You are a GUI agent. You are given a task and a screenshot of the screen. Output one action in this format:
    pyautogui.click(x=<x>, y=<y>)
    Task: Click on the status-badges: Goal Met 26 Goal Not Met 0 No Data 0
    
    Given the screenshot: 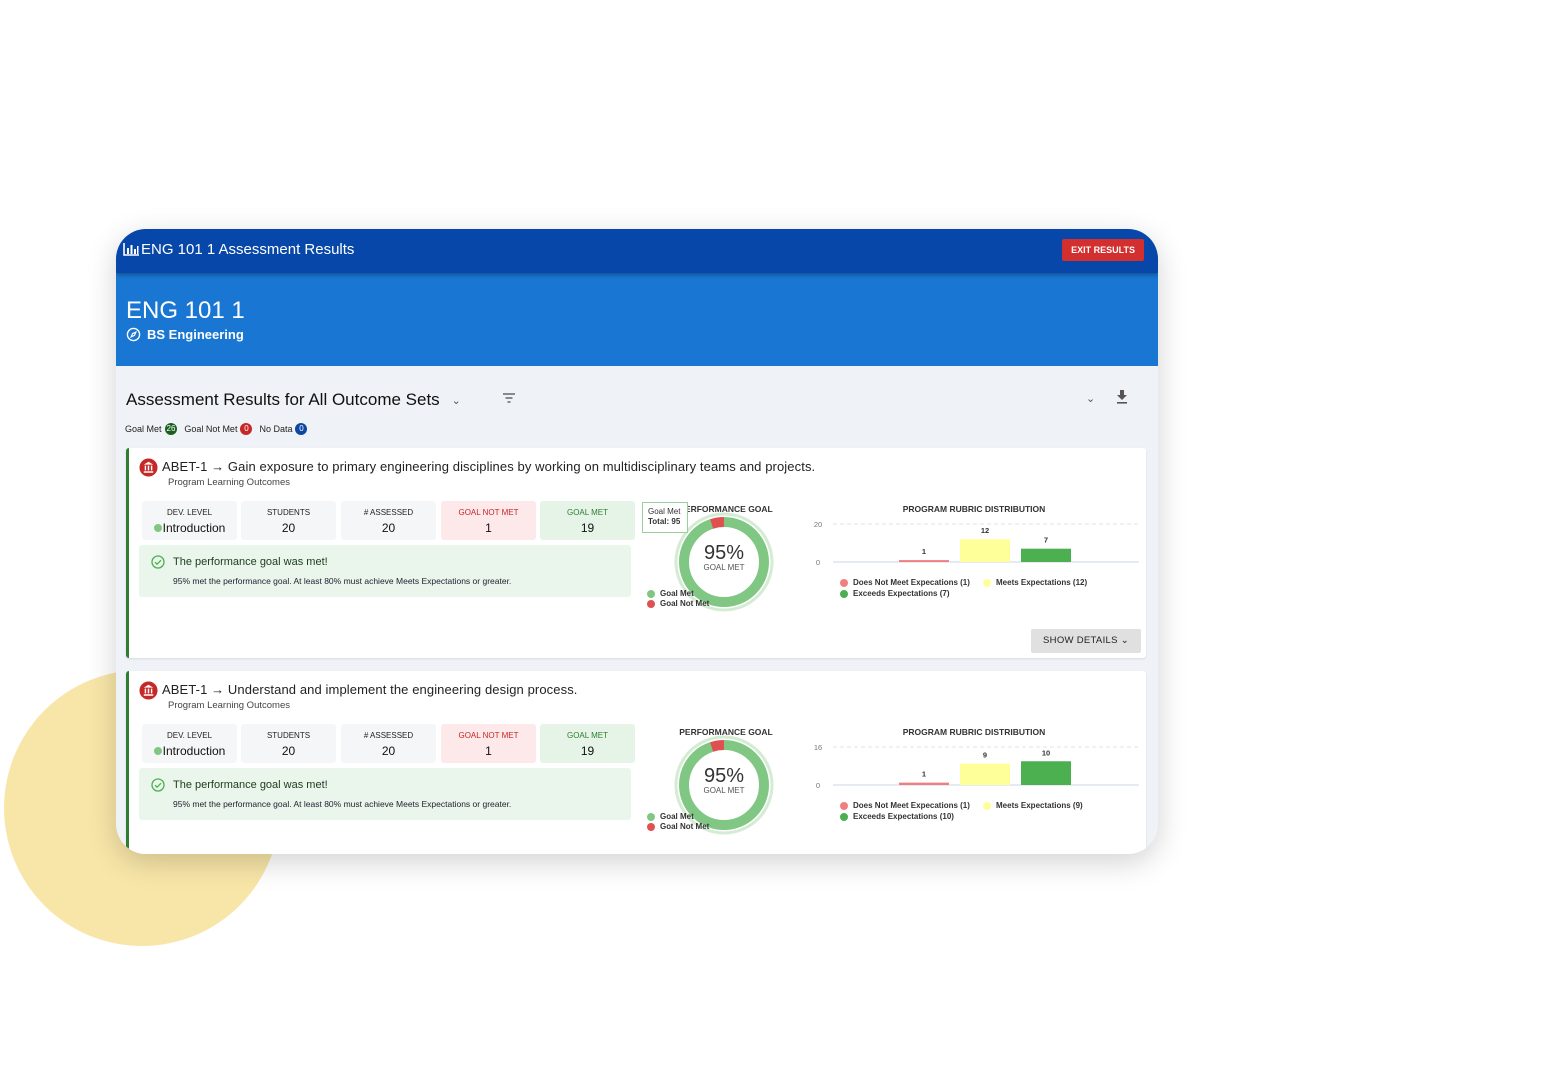 What is the action you would take?
    pyautogui.click(x=218, y=429)
    